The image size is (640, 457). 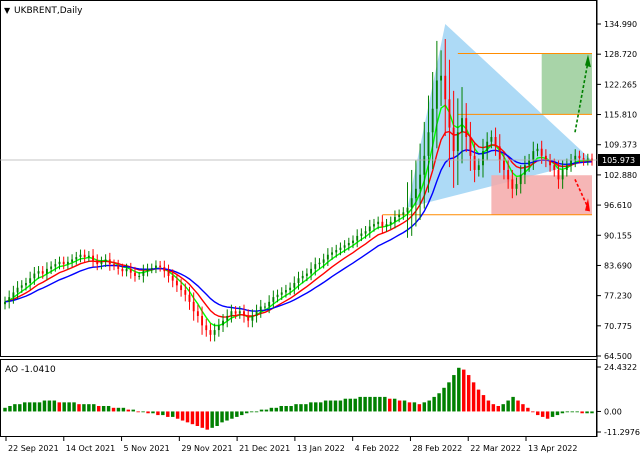 What do you see at coordinates (566, 84) in the screenshot?
I see `target-up-box` at bounding box center [566, 84].